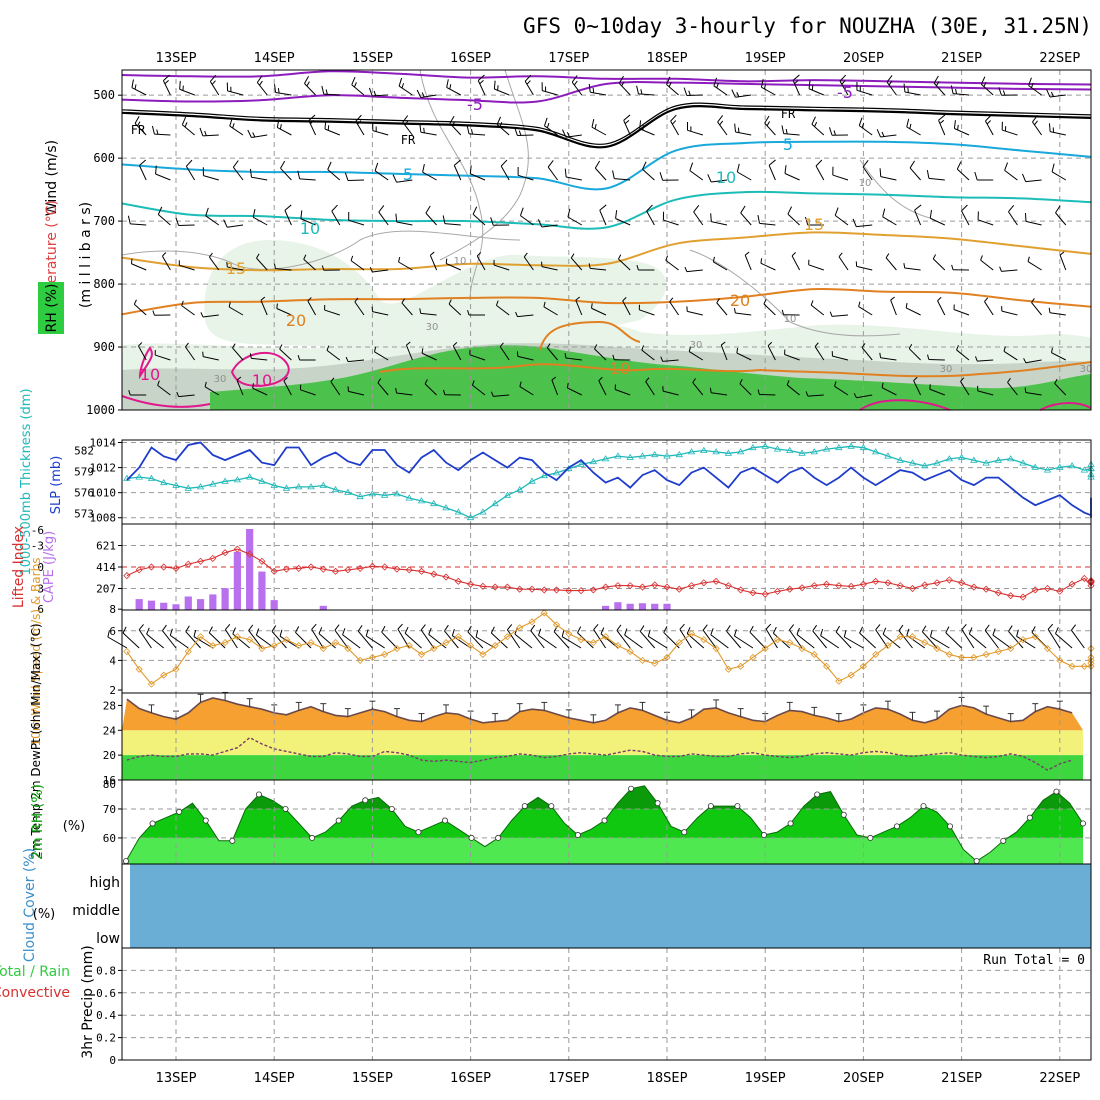 This screenshot has width=1100, height=1100. Describe the element at coordinates (112, 1060) in the screenshot. I see `precip-tick-label: 0` at that location.